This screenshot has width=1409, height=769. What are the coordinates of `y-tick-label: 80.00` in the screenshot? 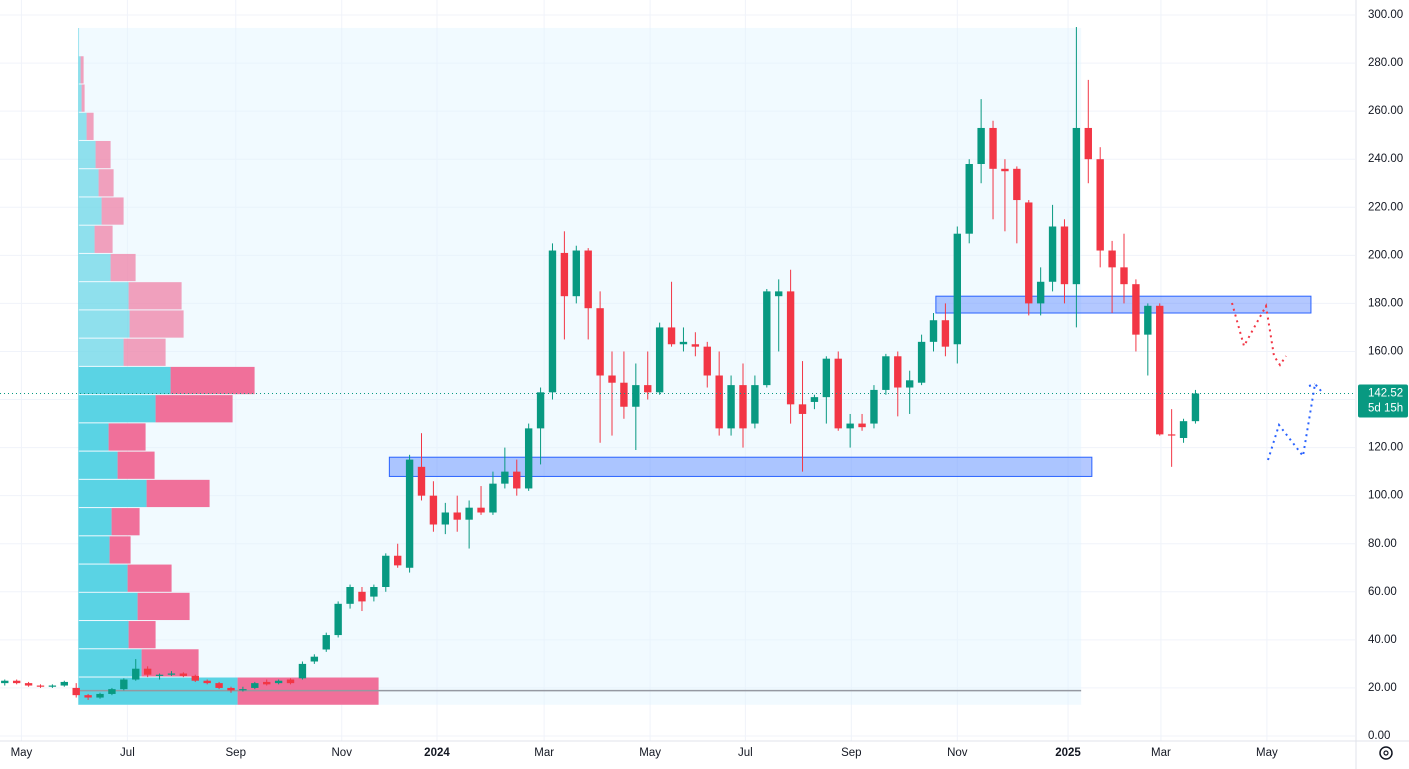 It's located at (1382, 544).